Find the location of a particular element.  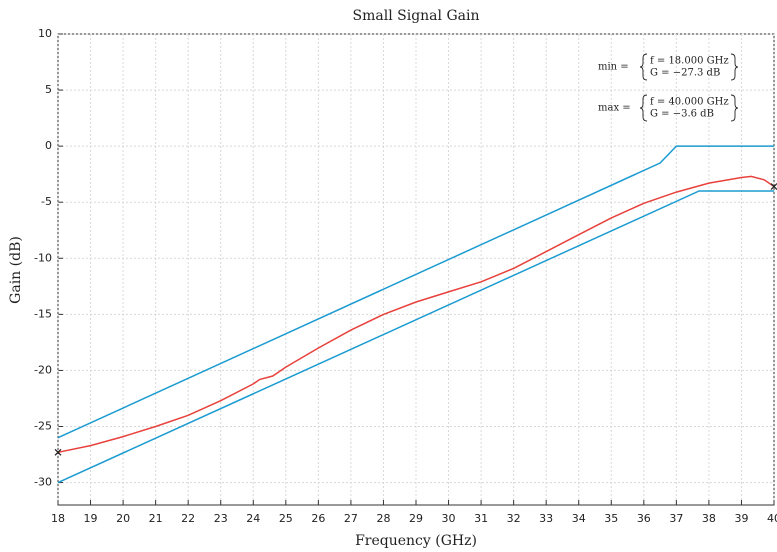

x-tick-label: 24 is located at coordinates (253, 518).